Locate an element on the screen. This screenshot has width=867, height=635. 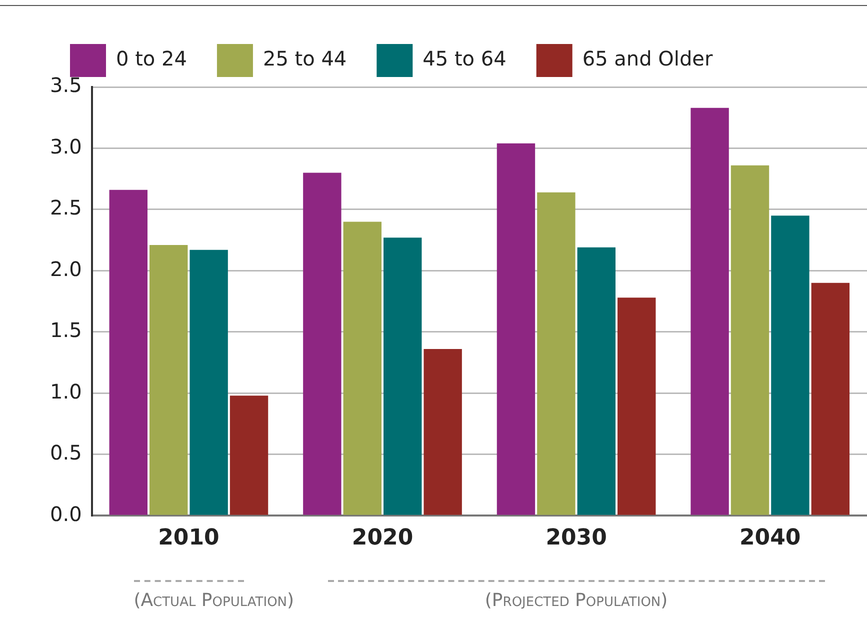
y-tick-label: 1.0 is located at coordinates (66, 391).